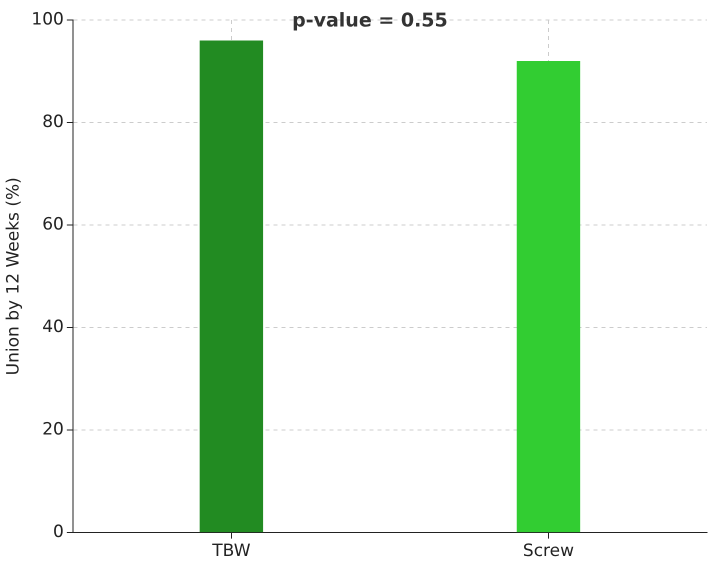  What do you see at coordinates (53, 326) in the screenshot?
I see `y-tick-label: 40` at bounding box center [53, 326].